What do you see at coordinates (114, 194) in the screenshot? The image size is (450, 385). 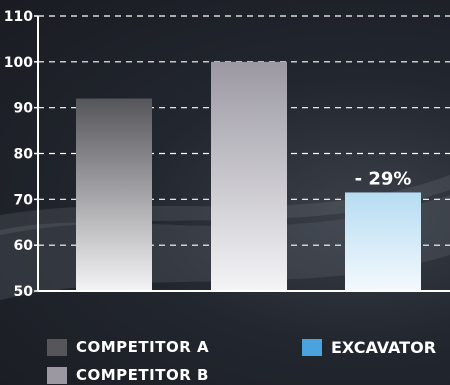 I see `bar-competitor-a` at bounding box center [114, 194].